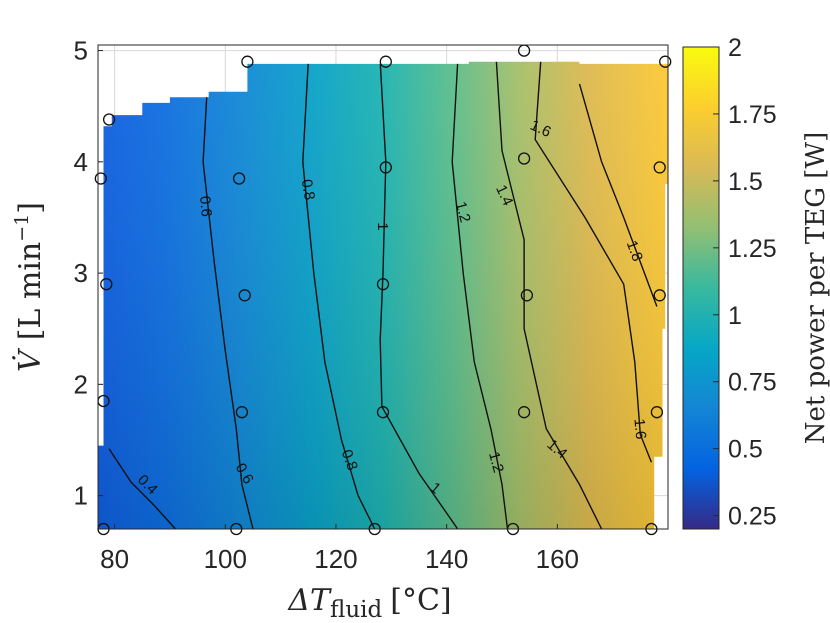 This screenshot has width=830, height=623. Describe the element at coordinates (752, 249) in the screenshot. I see `colorbar-tick-label: 1.25` at that location.